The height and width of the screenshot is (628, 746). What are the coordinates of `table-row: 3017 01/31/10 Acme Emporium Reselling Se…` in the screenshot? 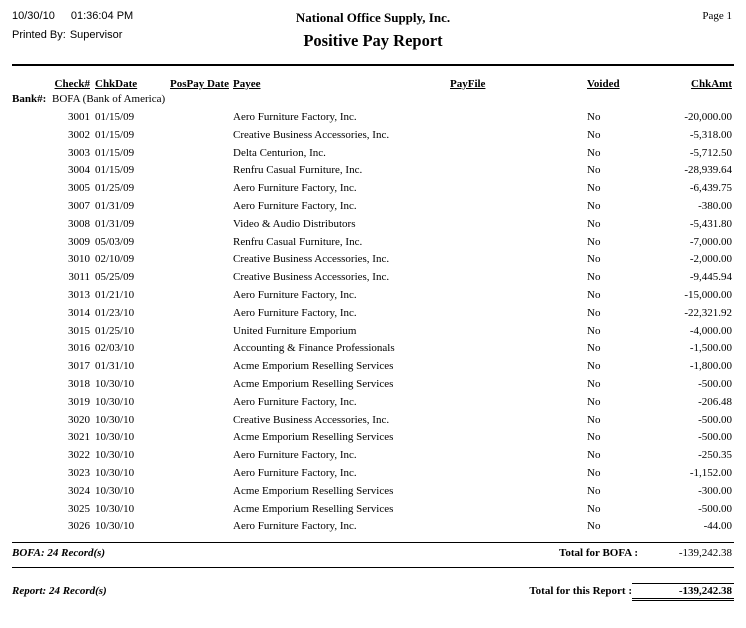 It's located at (373, 367).